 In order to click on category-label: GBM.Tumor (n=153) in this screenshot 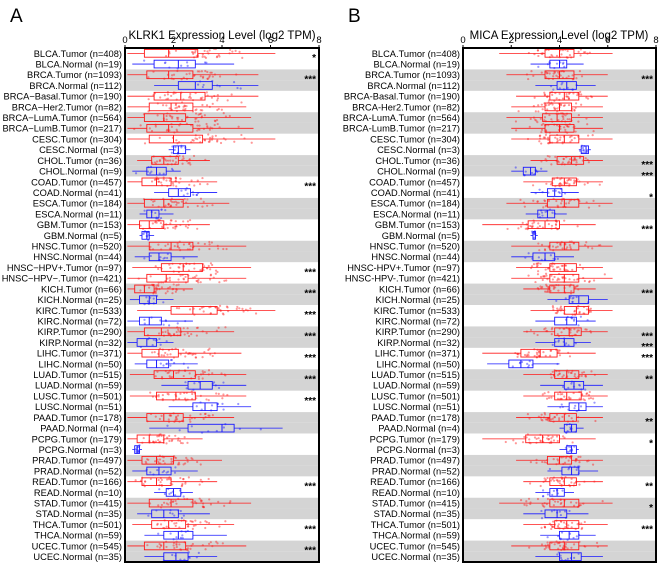, I will do `click(79, 225)`.